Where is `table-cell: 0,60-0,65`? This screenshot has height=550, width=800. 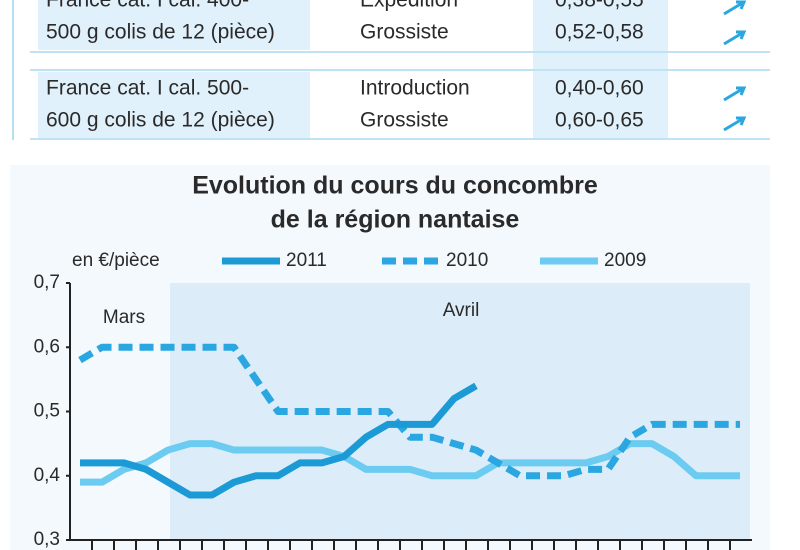 table-cell: 0,60-0,65 is located at coordinates (599, 120).